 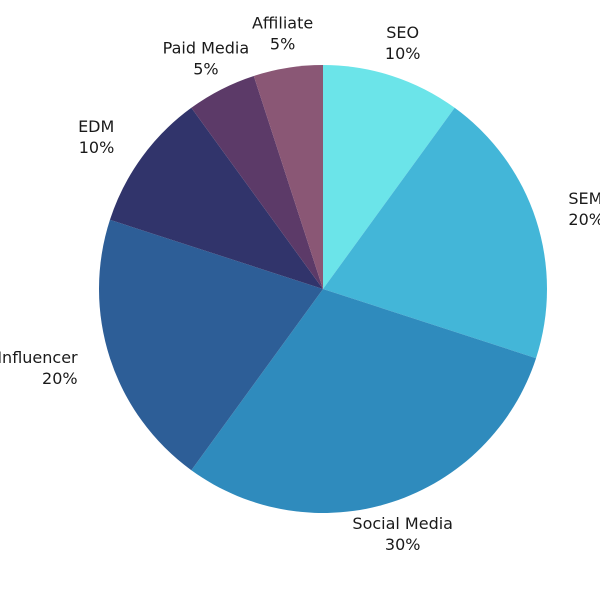 What do you see at coordinates (97, 147) in the screenshot?
I see `slice-value-edm: 10%` at bounding box center [97, 147].